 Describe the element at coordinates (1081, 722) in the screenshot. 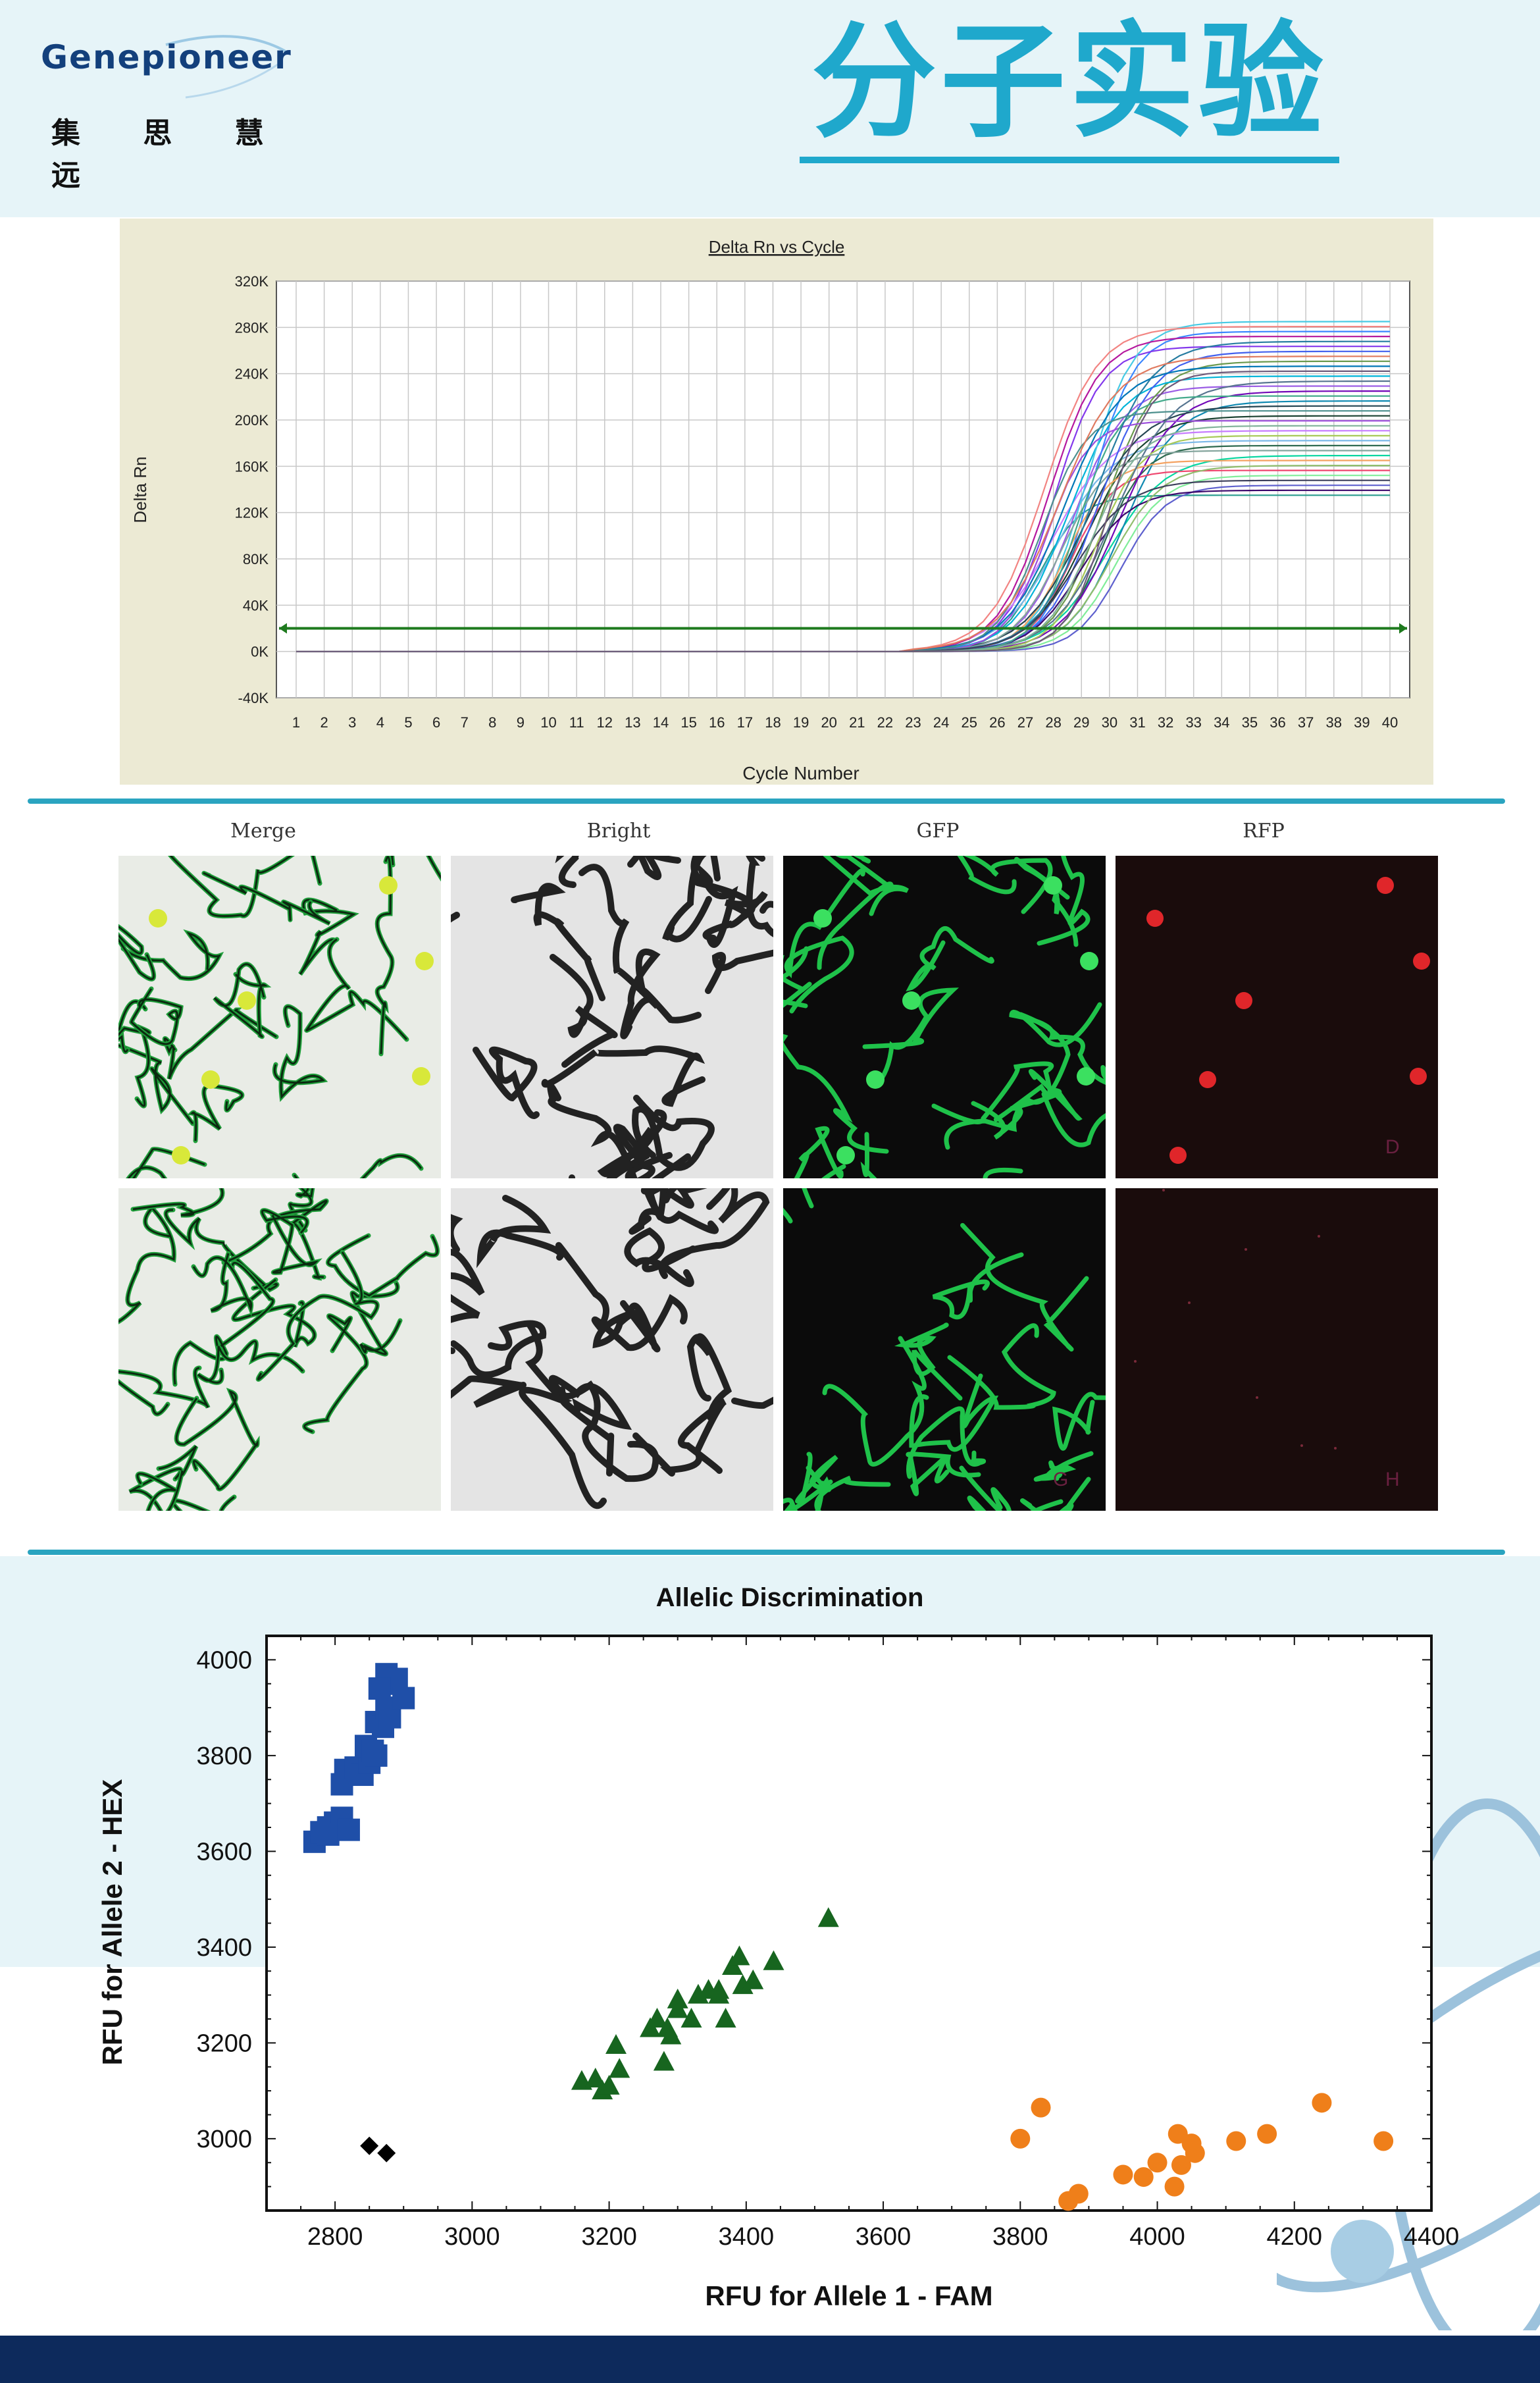

I see `x-tick-label: 29` at that location.